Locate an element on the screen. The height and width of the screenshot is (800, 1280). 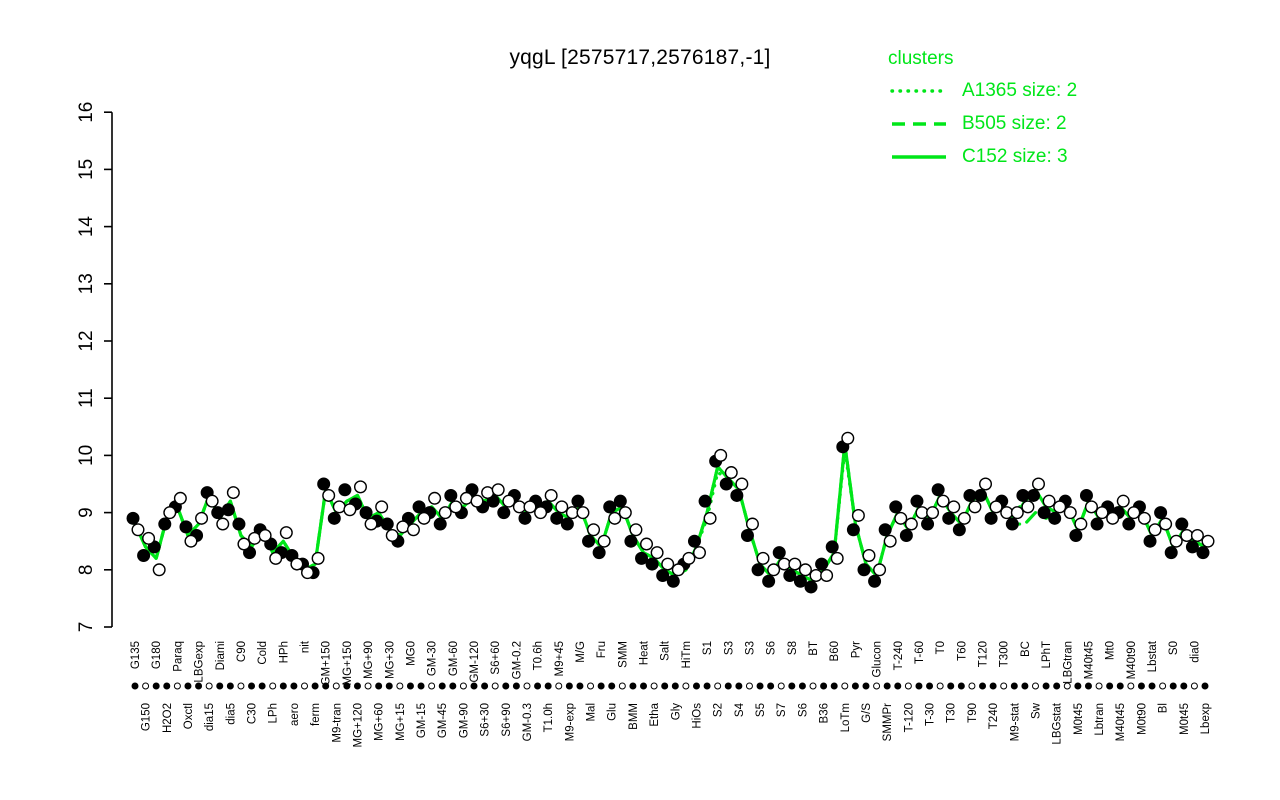
x-category-label: M9-stat is located at coordinates (1015, 721).